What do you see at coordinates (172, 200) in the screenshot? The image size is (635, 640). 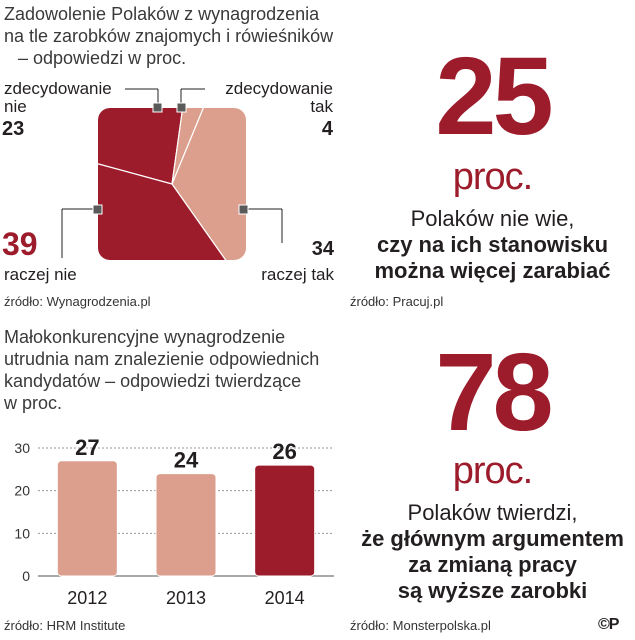 I see `slice-raczej-nie` at bounding box center [172, 200].